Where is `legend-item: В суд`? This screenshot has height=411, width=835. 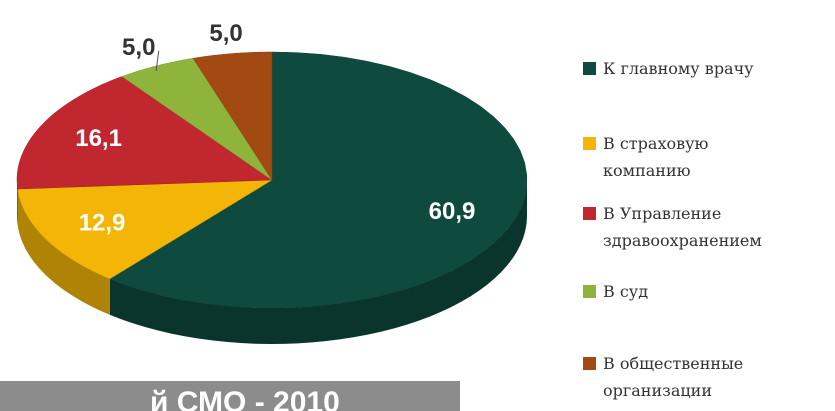
legend-item: В суд is located at coordinates (709, 291).